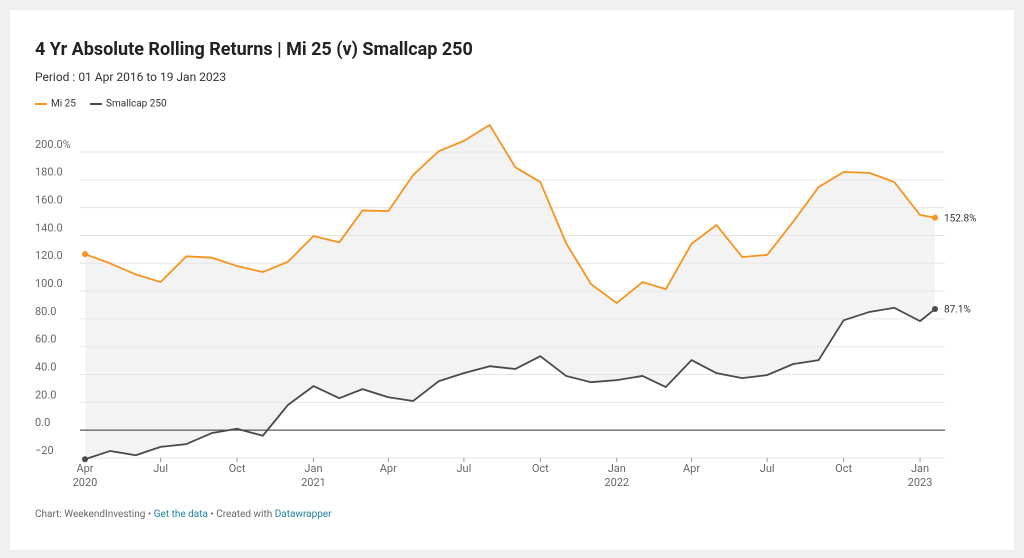 The height and width of the screenshot is (558, 1024). What do you see at coordinates (45, 339) in the screenshot?
I see `y-tick-label: 60.0` at bounding box center [45, 339].